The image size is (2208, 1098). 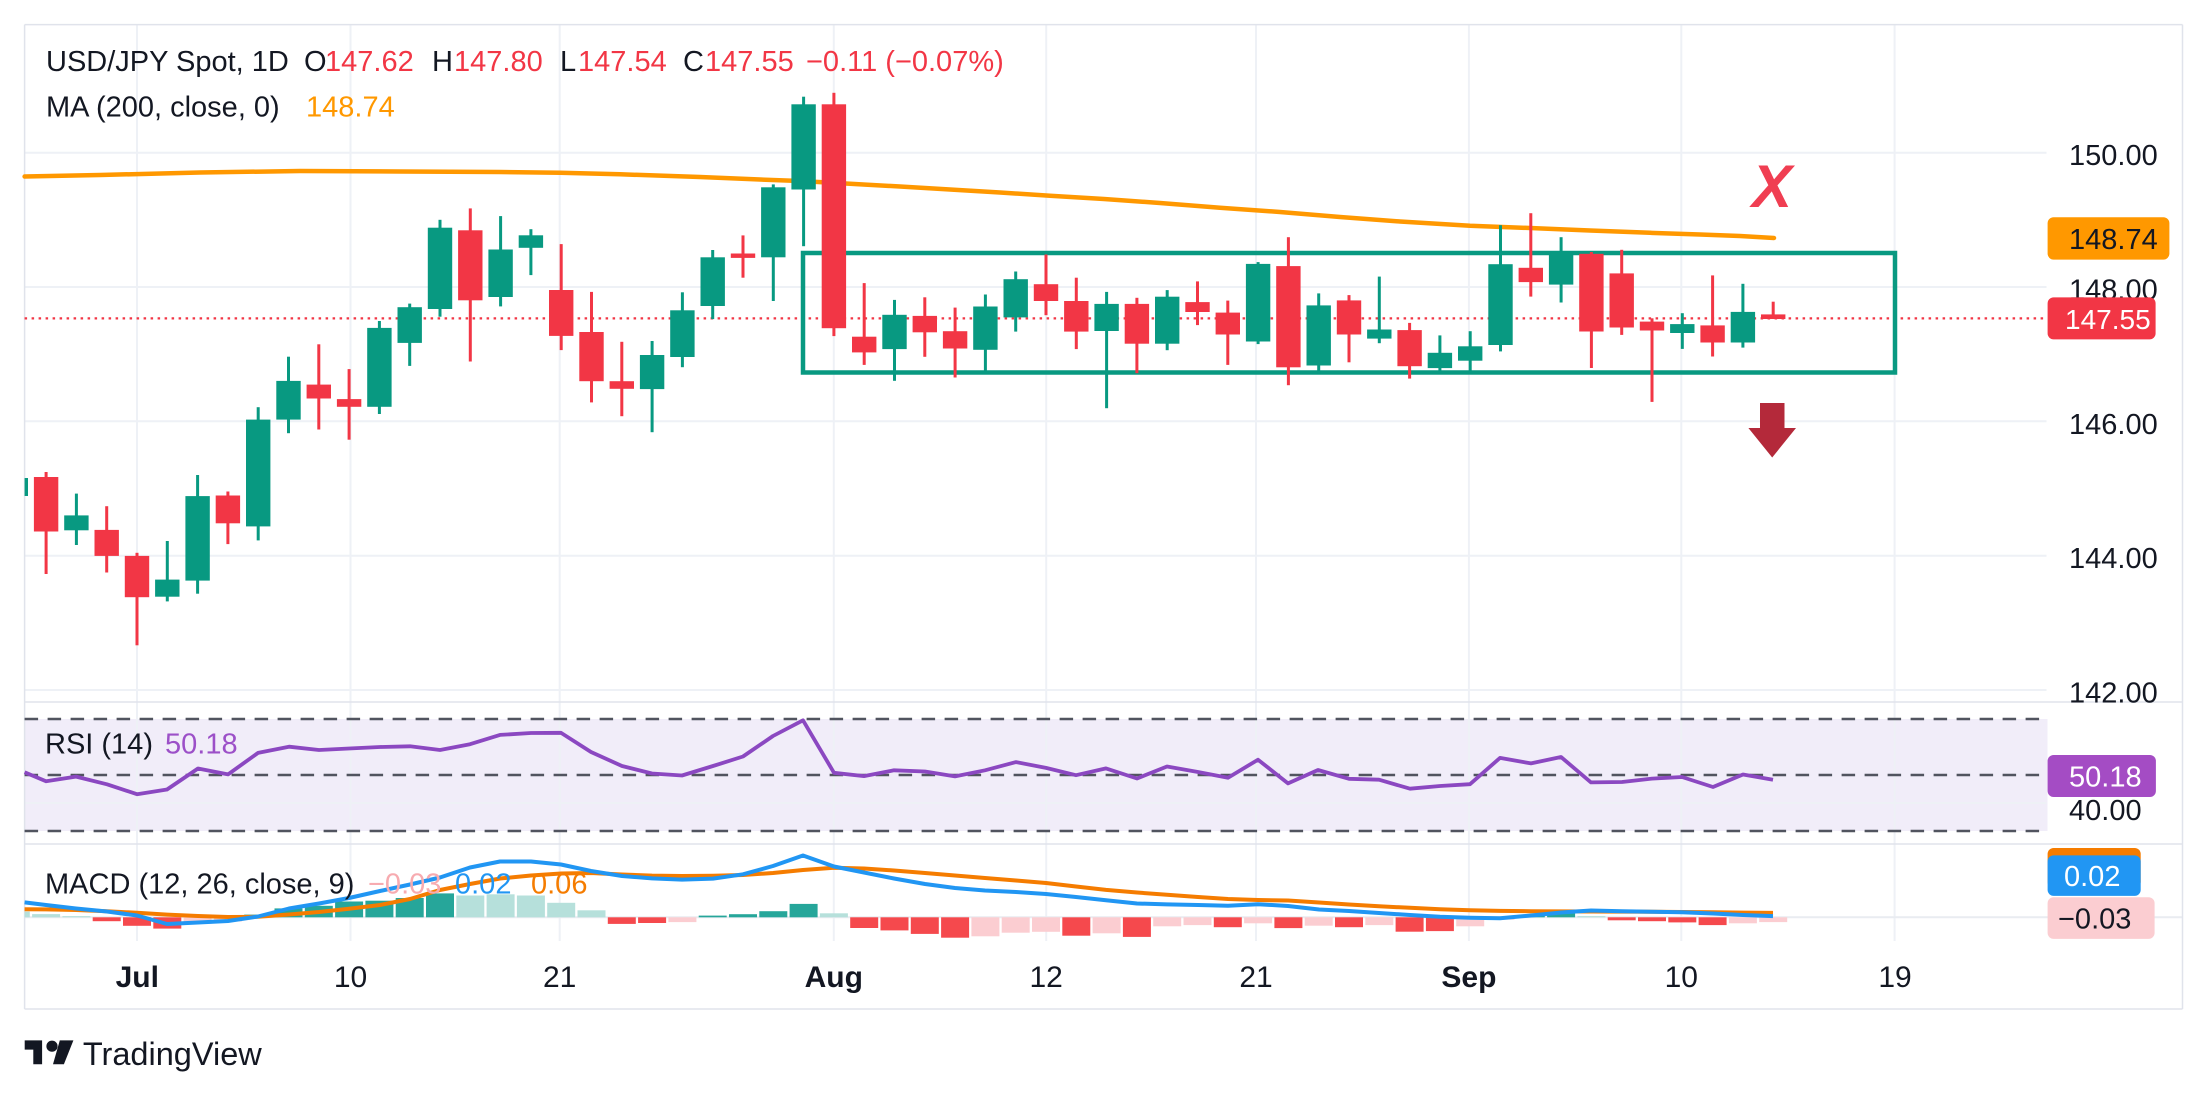 I want to click on svg-text: 147.54, so click(x=622, y=62).